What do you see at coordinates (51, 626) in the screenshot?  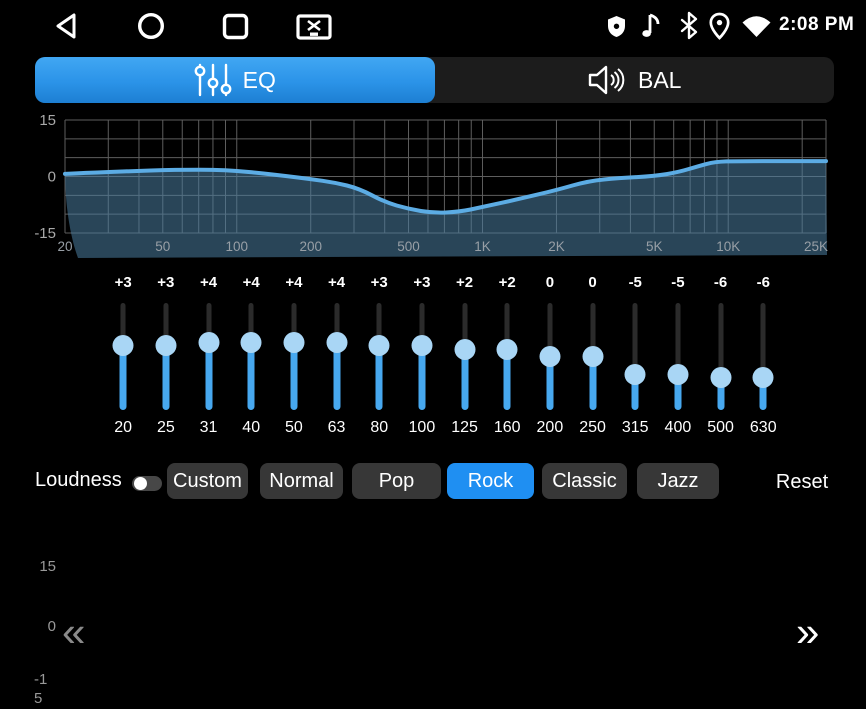 I see `slider-scale-zero: 0` at bounding box center [51, 626].